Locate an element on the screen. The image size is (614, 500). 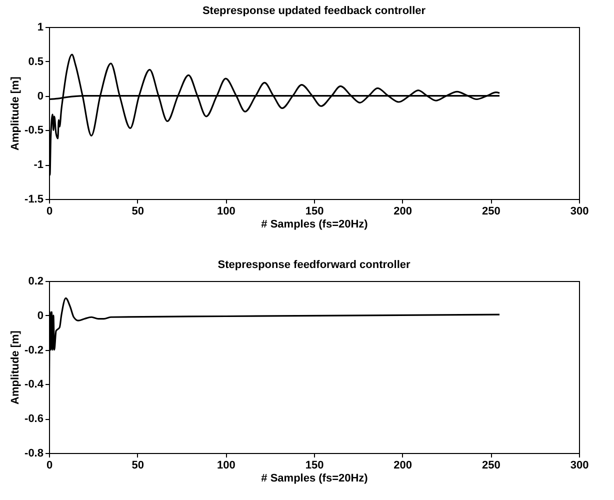
y-tick-label: -0.6 is located at coordinates (34, 419).